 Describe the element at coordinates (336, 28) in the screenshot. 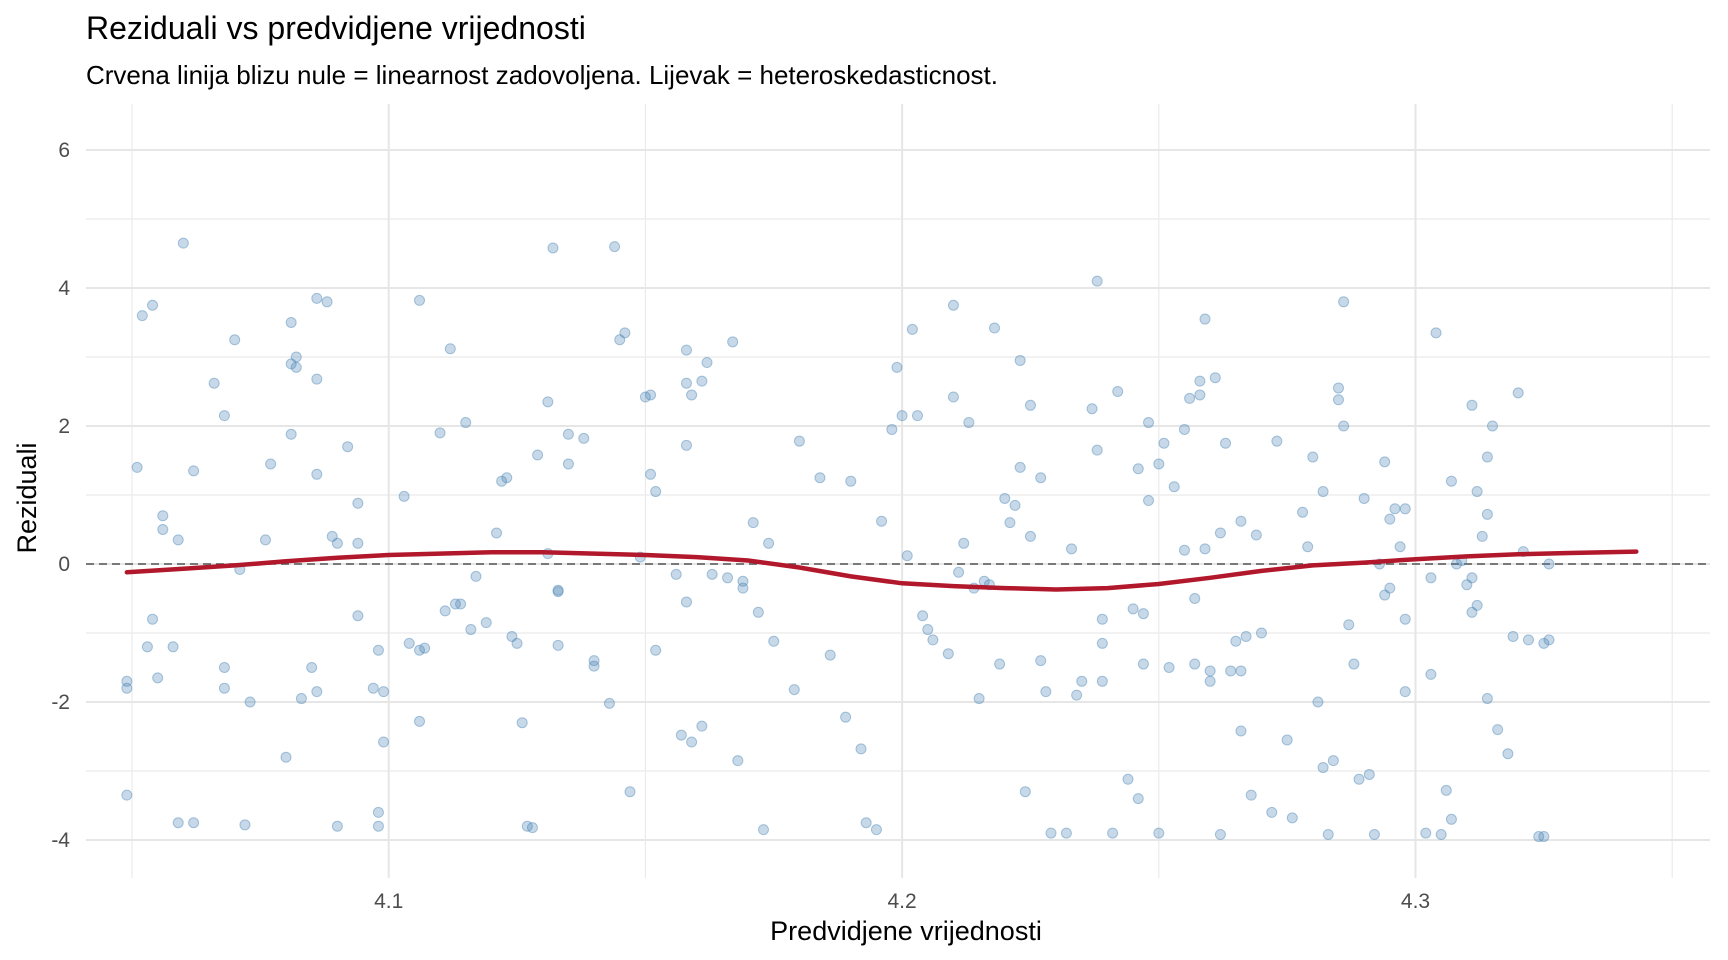

I see `chart-title: Reziduali vs predvidjene vrijednosti` at that location.